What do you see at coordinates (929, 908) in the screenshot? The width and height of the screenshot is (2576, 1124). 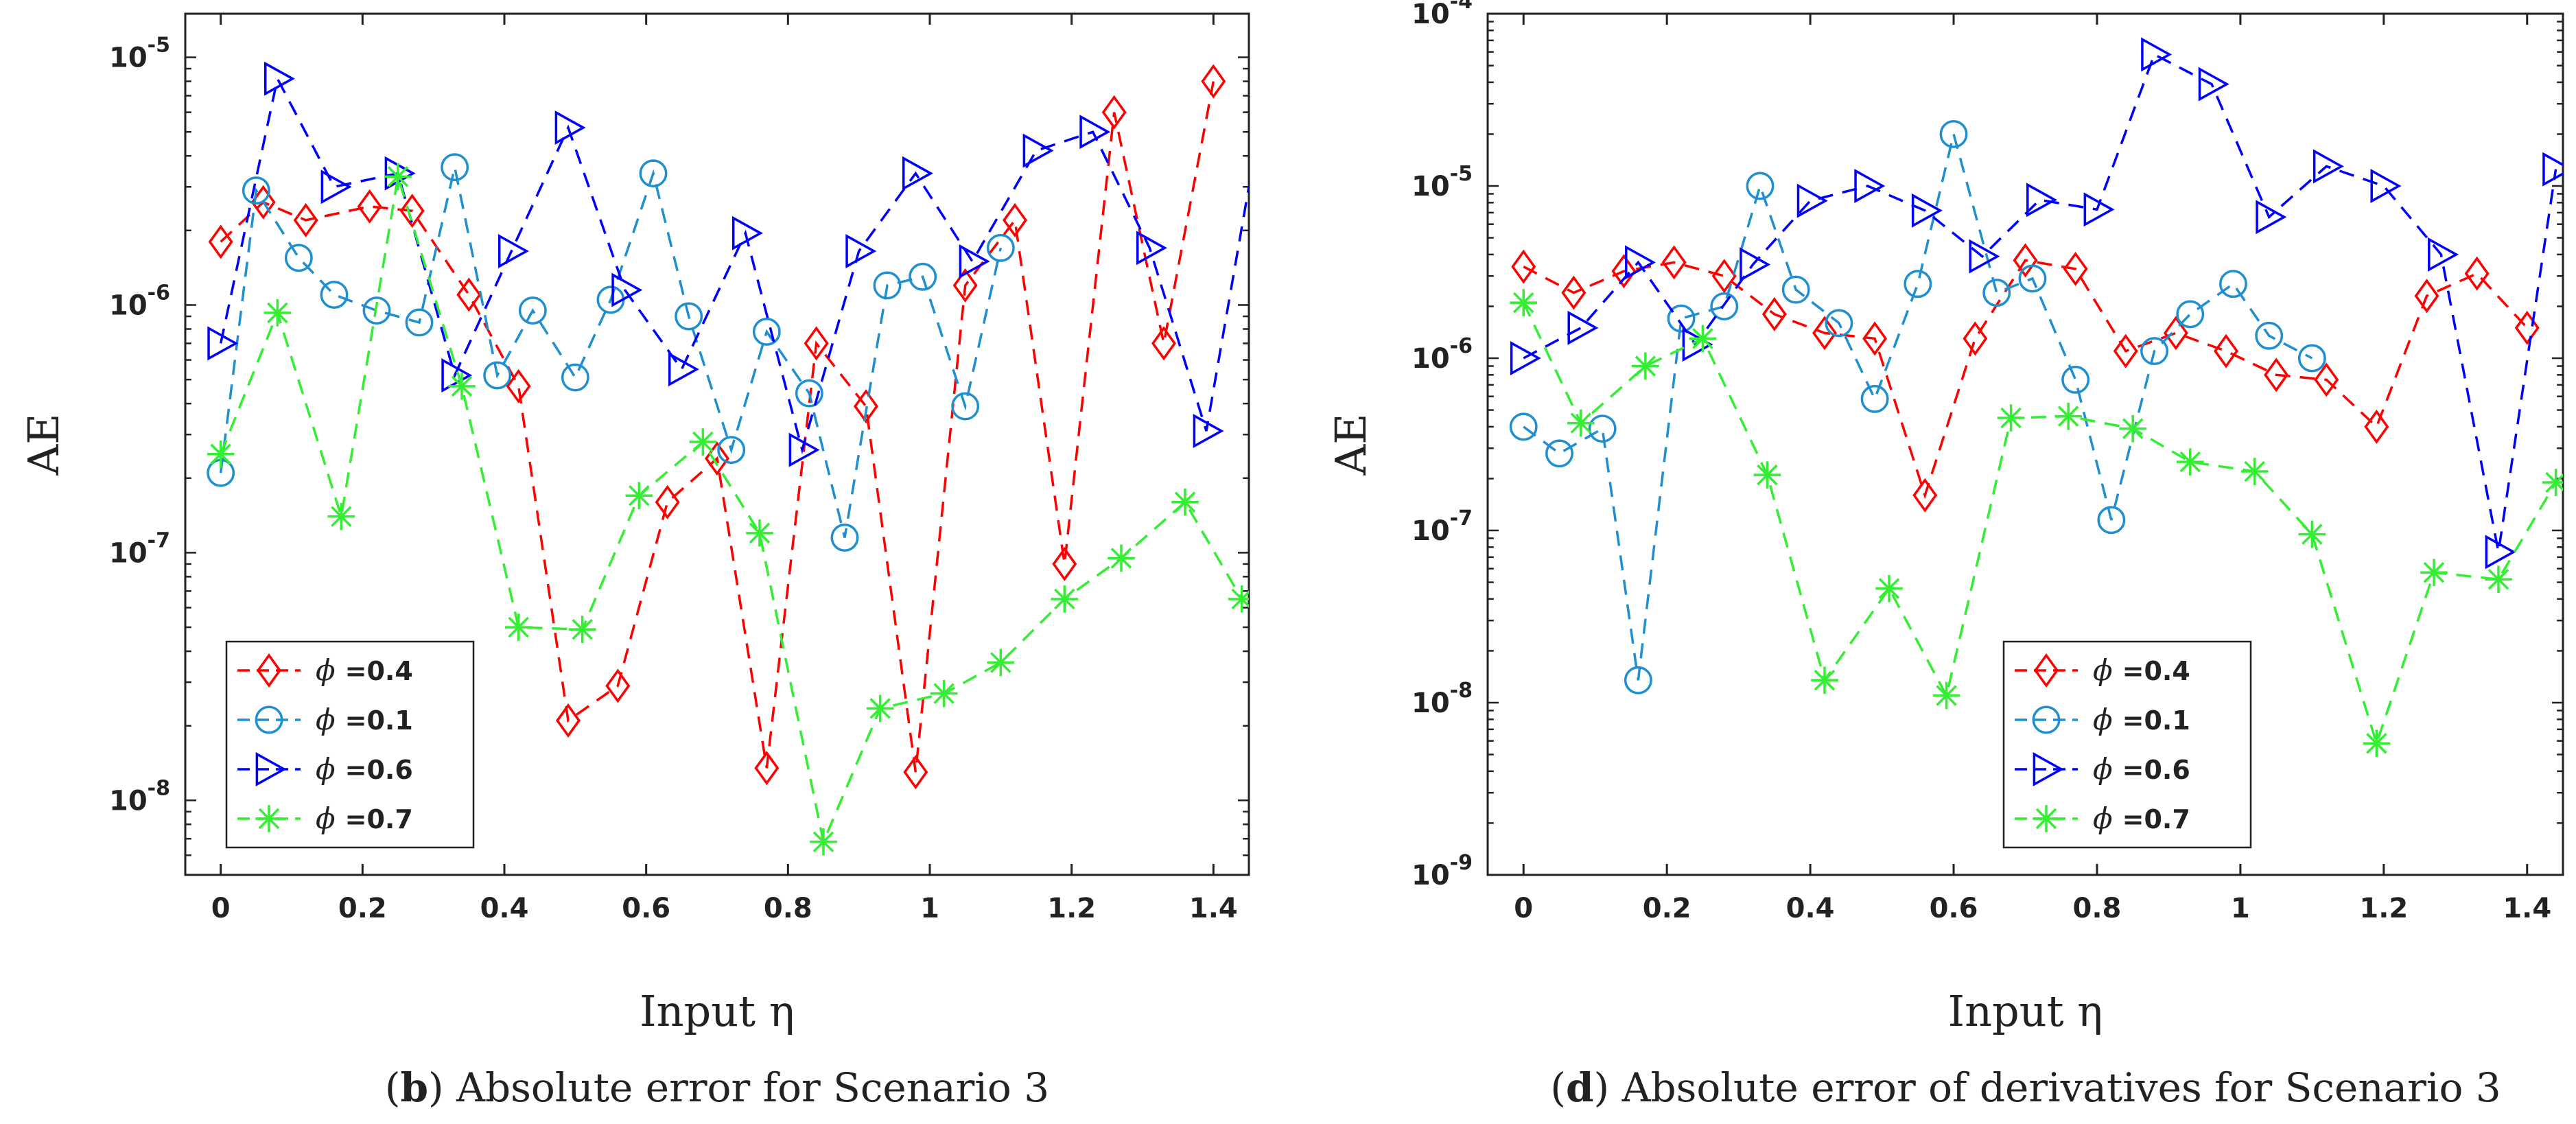 I see `x-tick-label: 1` at bounding box center [929, 908].